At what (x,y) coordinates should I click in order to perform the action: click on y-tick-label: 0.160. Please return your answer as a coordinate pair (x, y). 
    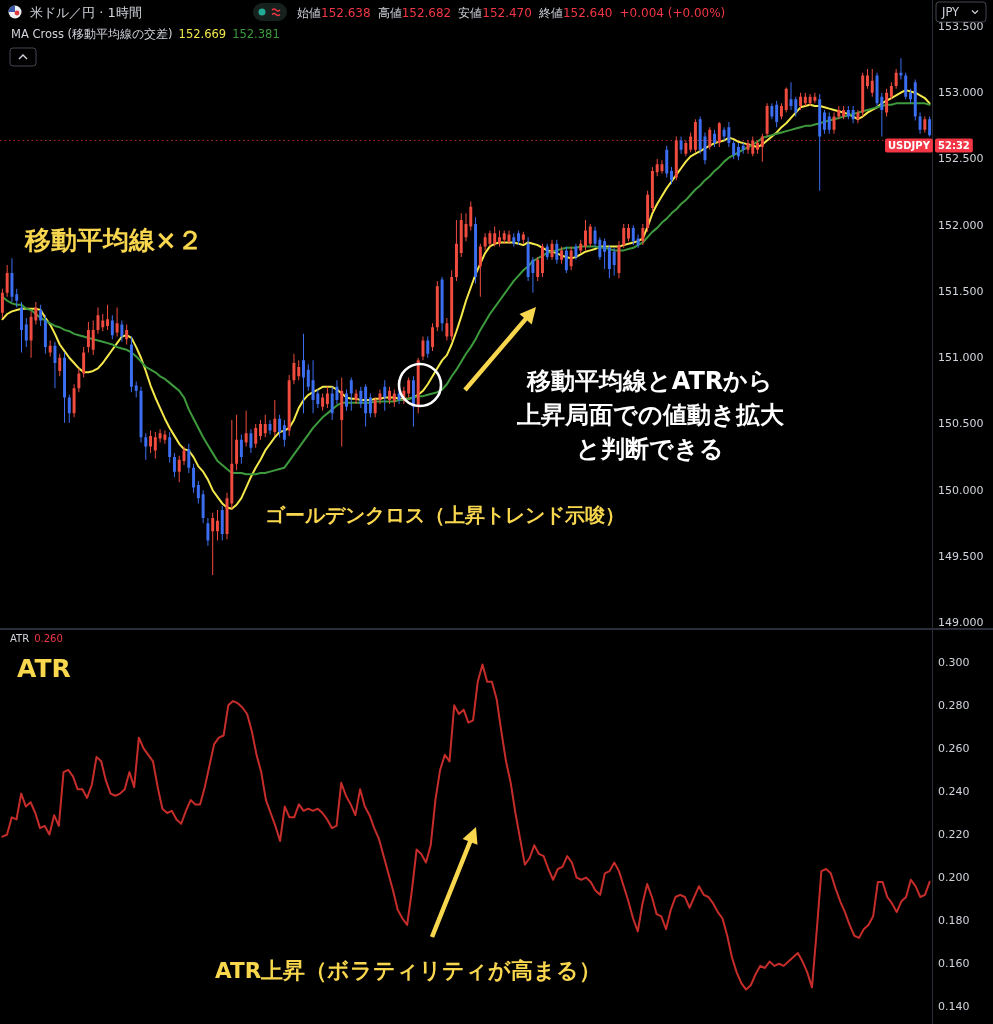
    Looking at the image, I should click on (954, 964).